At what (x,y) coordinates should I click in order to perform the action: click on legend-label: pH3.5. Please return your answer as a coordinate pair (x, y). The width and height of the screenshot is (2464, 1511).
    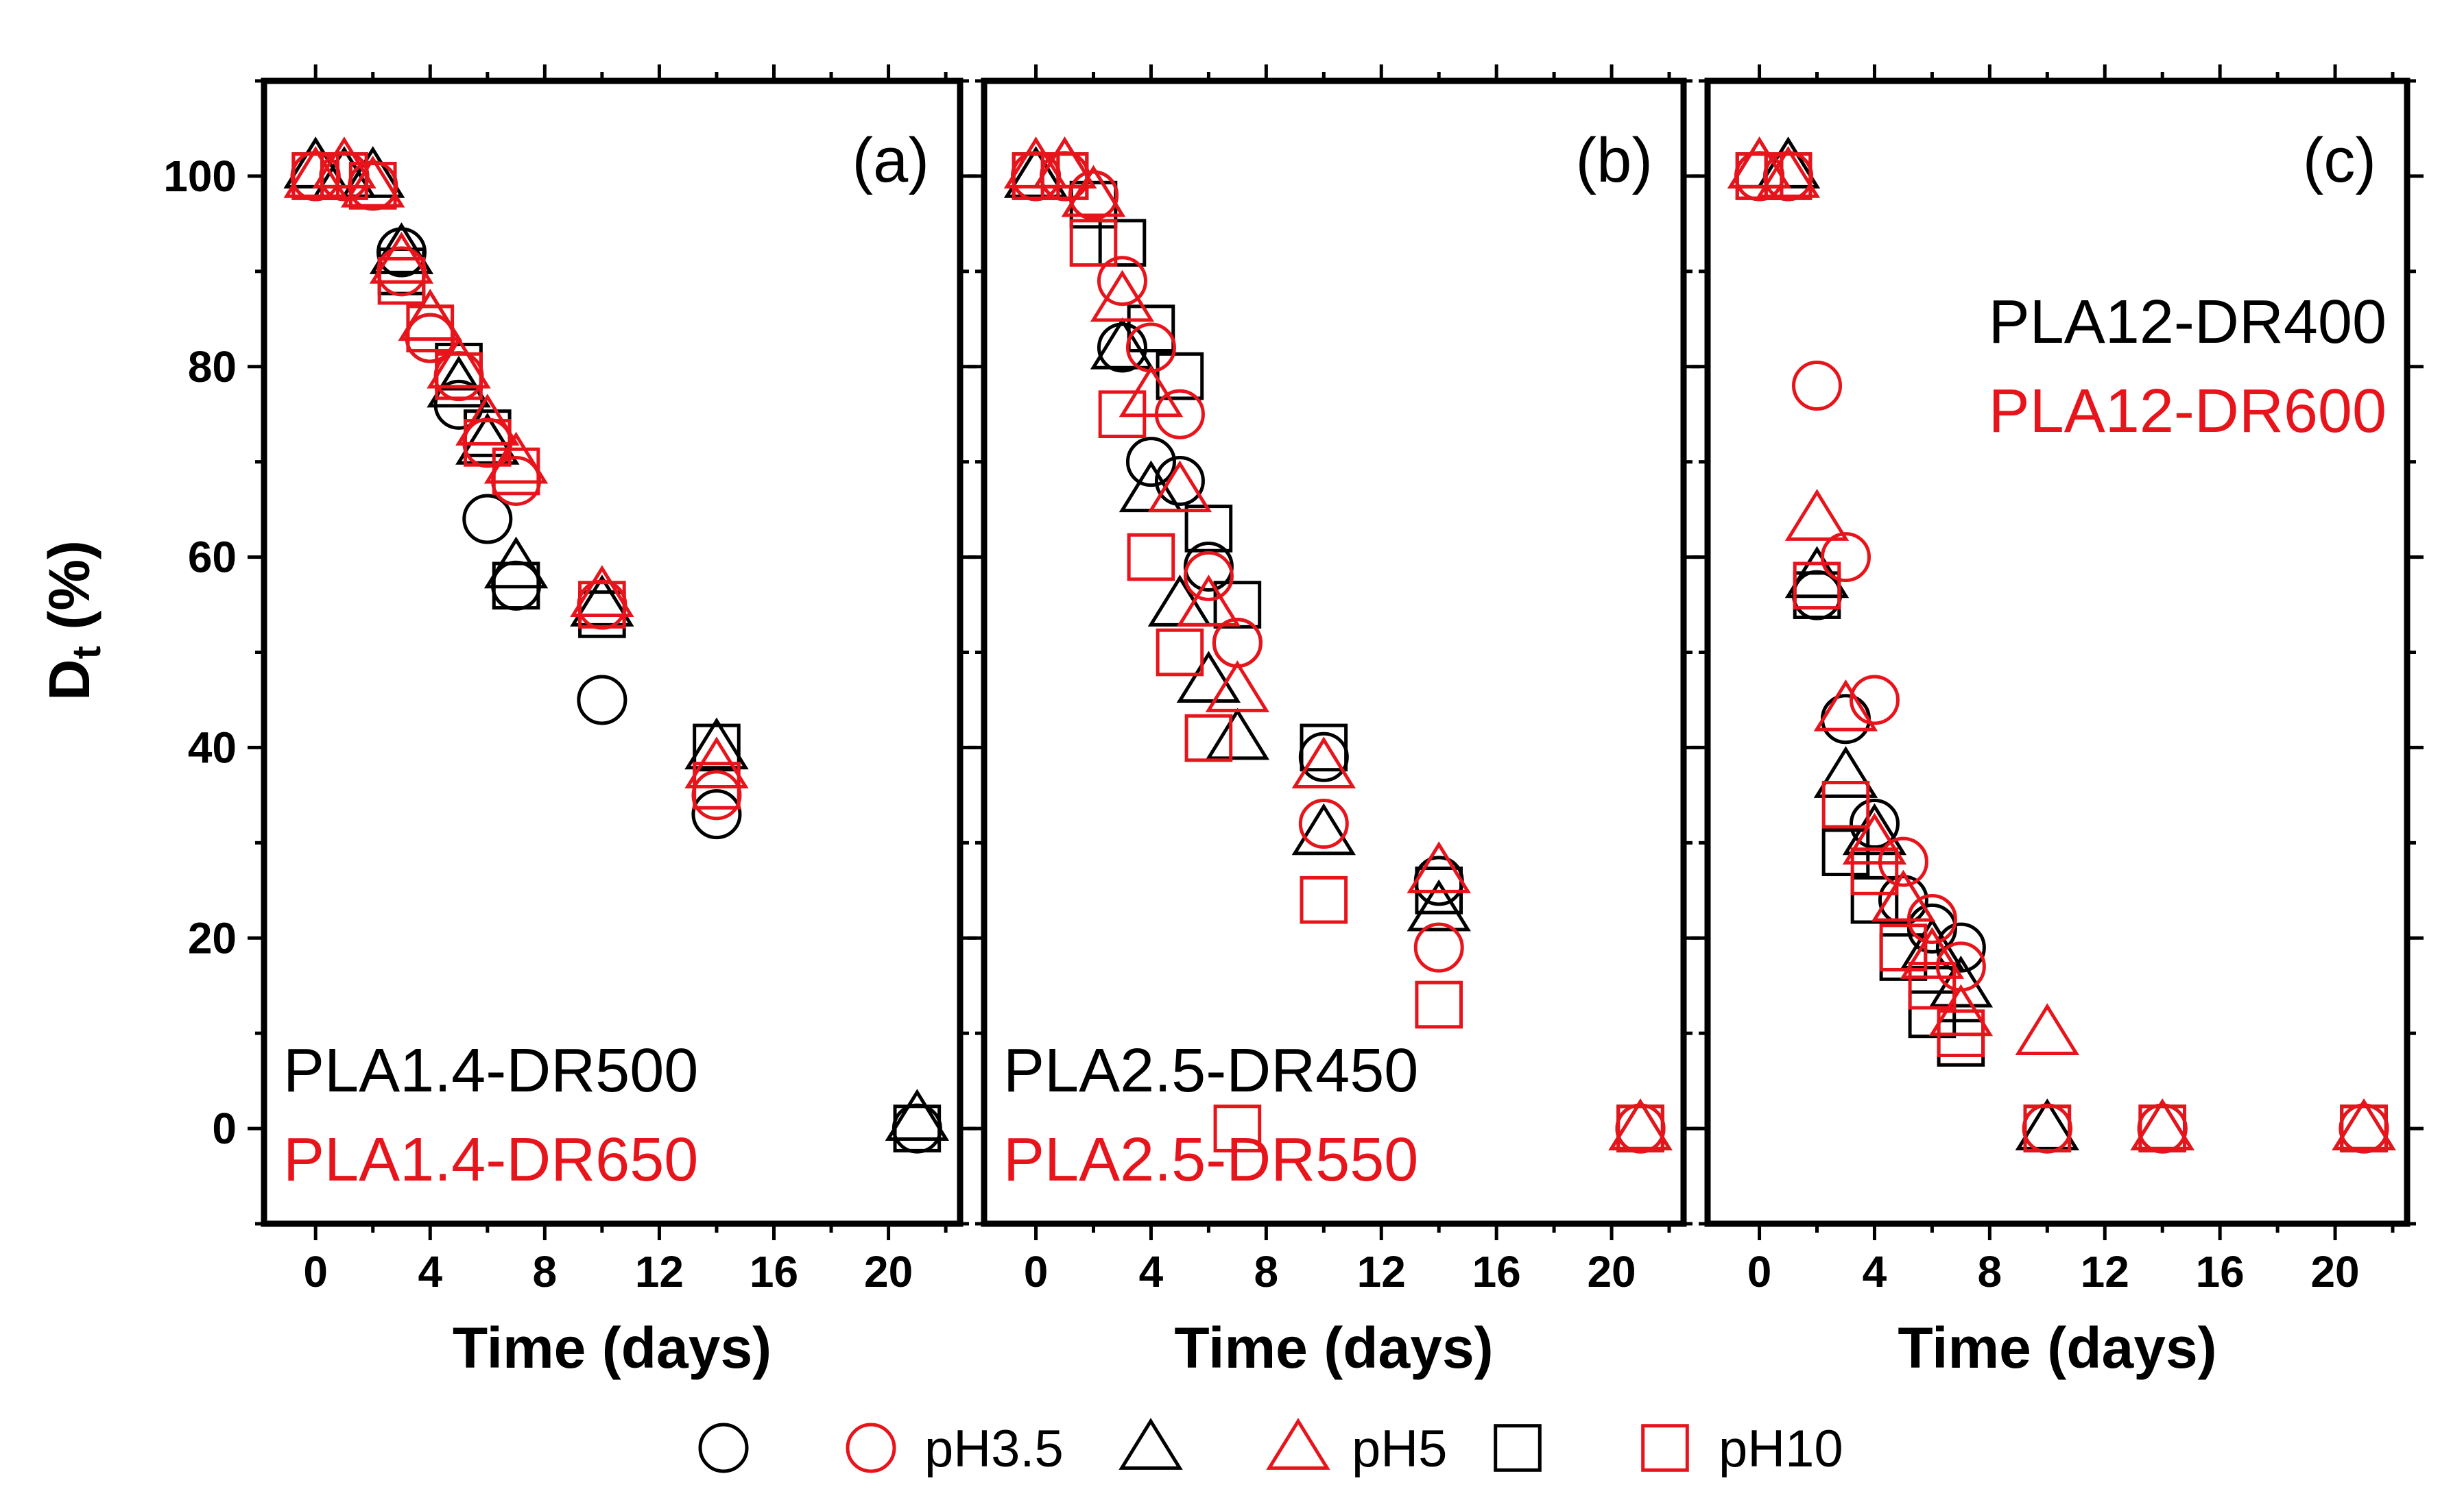
    Looking at the image, I should click on (994, 1449).